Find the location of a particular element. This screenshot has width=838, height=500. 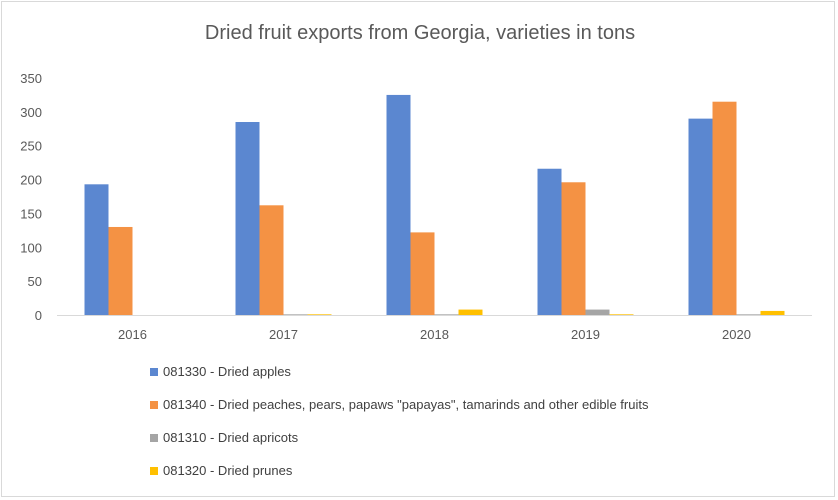

y-tick-label: 200 is located at coordinates (31, 180).